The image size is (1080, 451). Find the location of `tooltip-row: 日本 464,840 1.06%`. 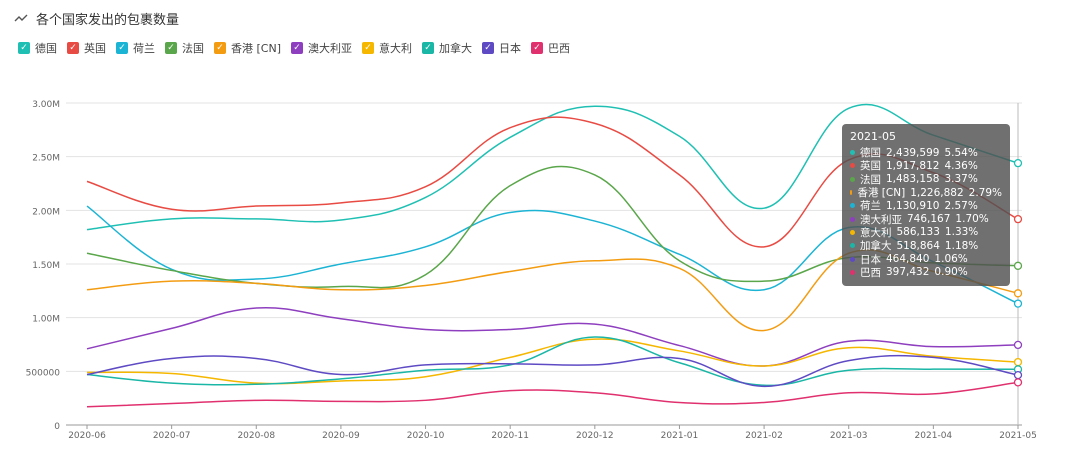

tooltip-row: 日本 464,840 1.06% is located at coordinates (926, 259).